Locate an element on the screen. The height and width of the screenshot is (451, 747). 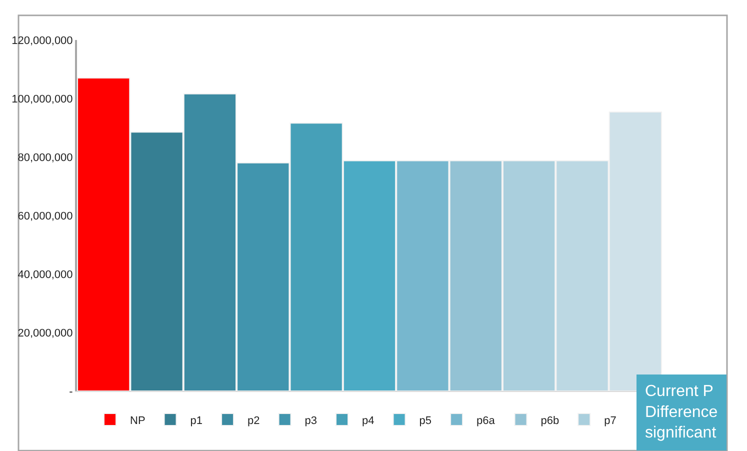
legend-label: p3 is located at coordinates (311, 420).